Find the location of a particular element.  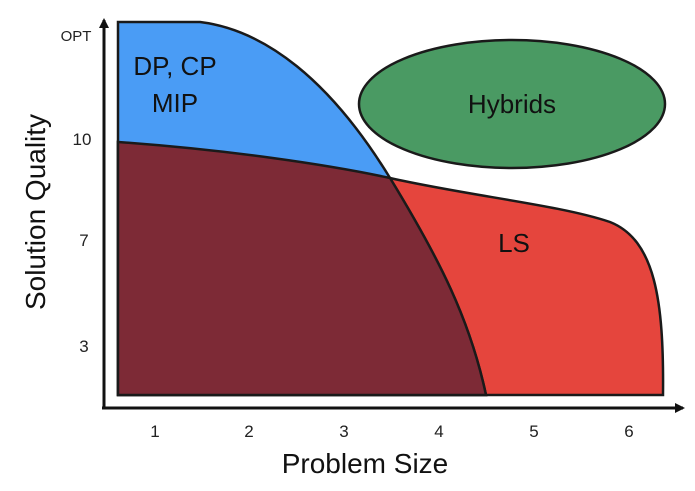

exact-label-line1: DP, CP is located at coordinates (174, 66).